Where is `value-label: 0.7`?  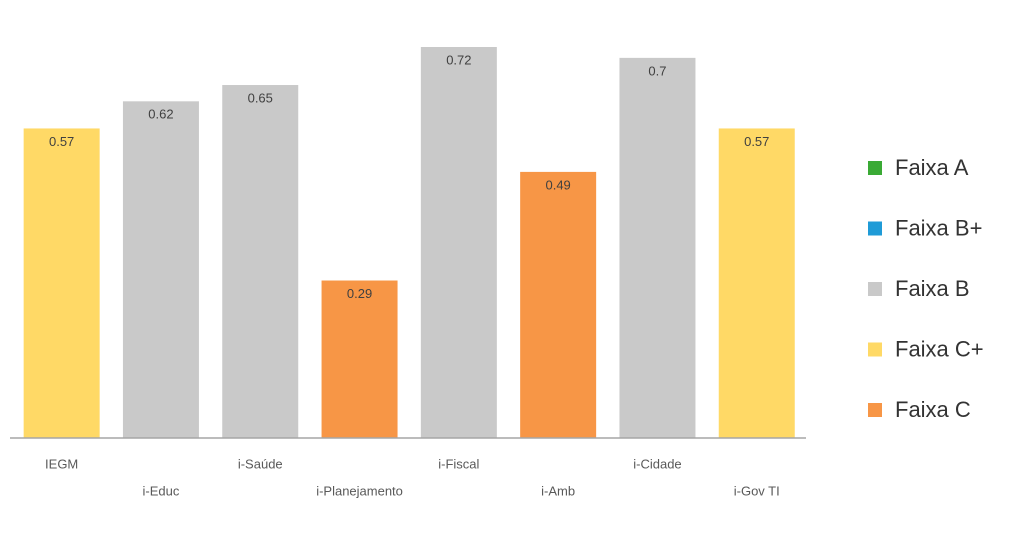 value-label: 0.7 is located at coordinates (657, 70).